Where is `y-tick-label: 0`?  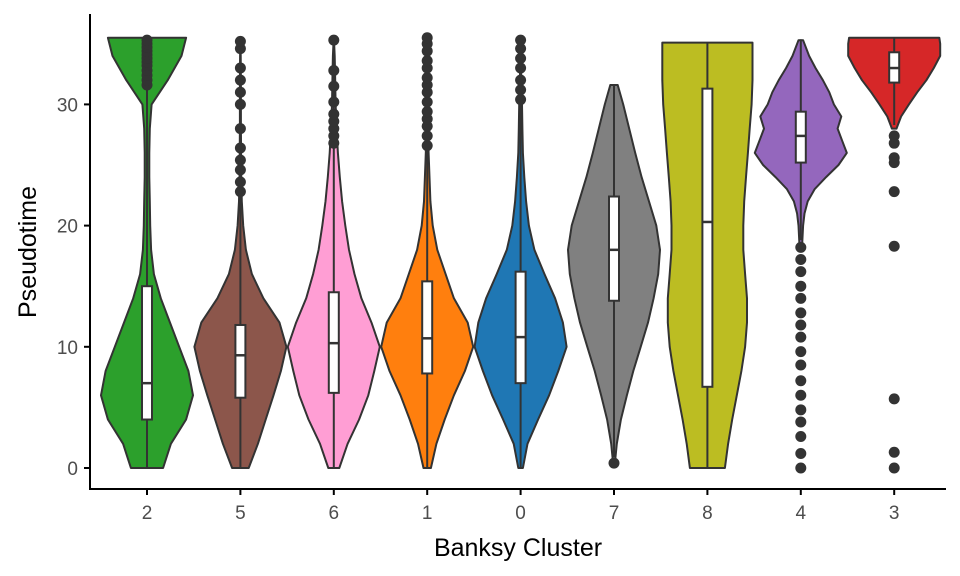 y-tick-label: 0 is located at coordinates (72, 469).